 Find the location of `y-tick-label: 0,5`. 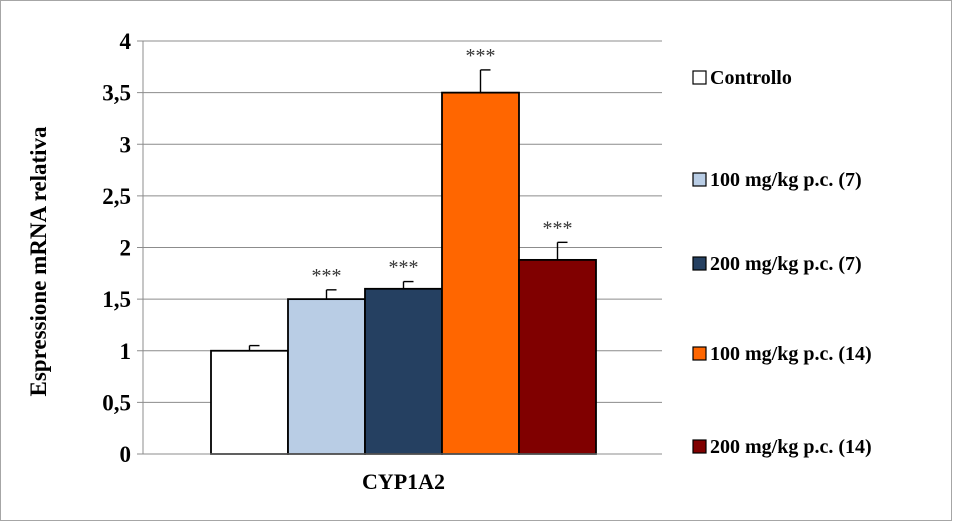

y-tick-label: 0,5 is located at coordinates (116, 402).